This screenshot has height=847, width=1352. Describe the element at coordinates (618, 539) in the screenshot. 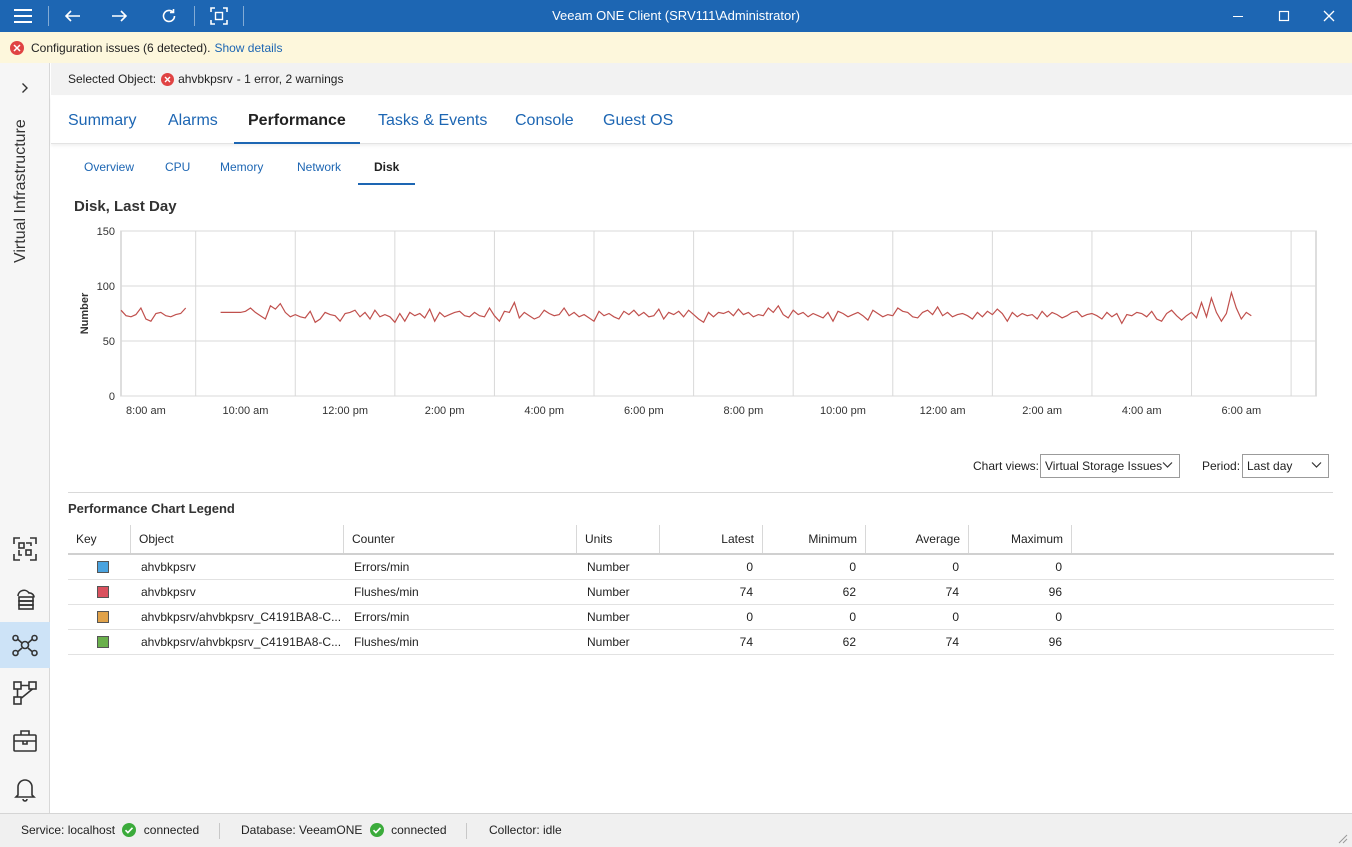

I see `col-units: Units` at that location.